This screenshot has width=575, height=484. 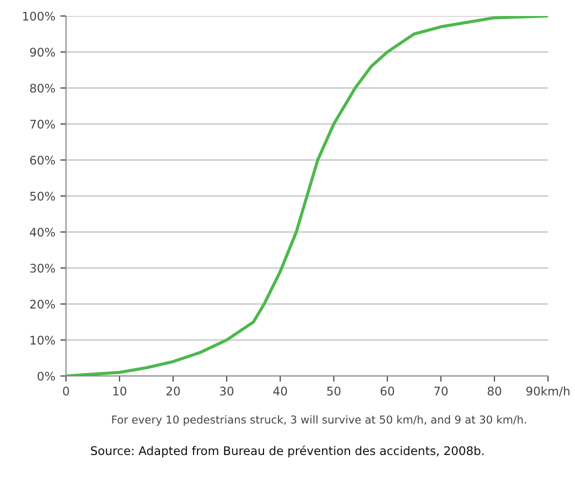 What do you see at coordinates (387, 391) in the screenshot?
I see `x-tick-label: 60` at bounding box center [387, 391].